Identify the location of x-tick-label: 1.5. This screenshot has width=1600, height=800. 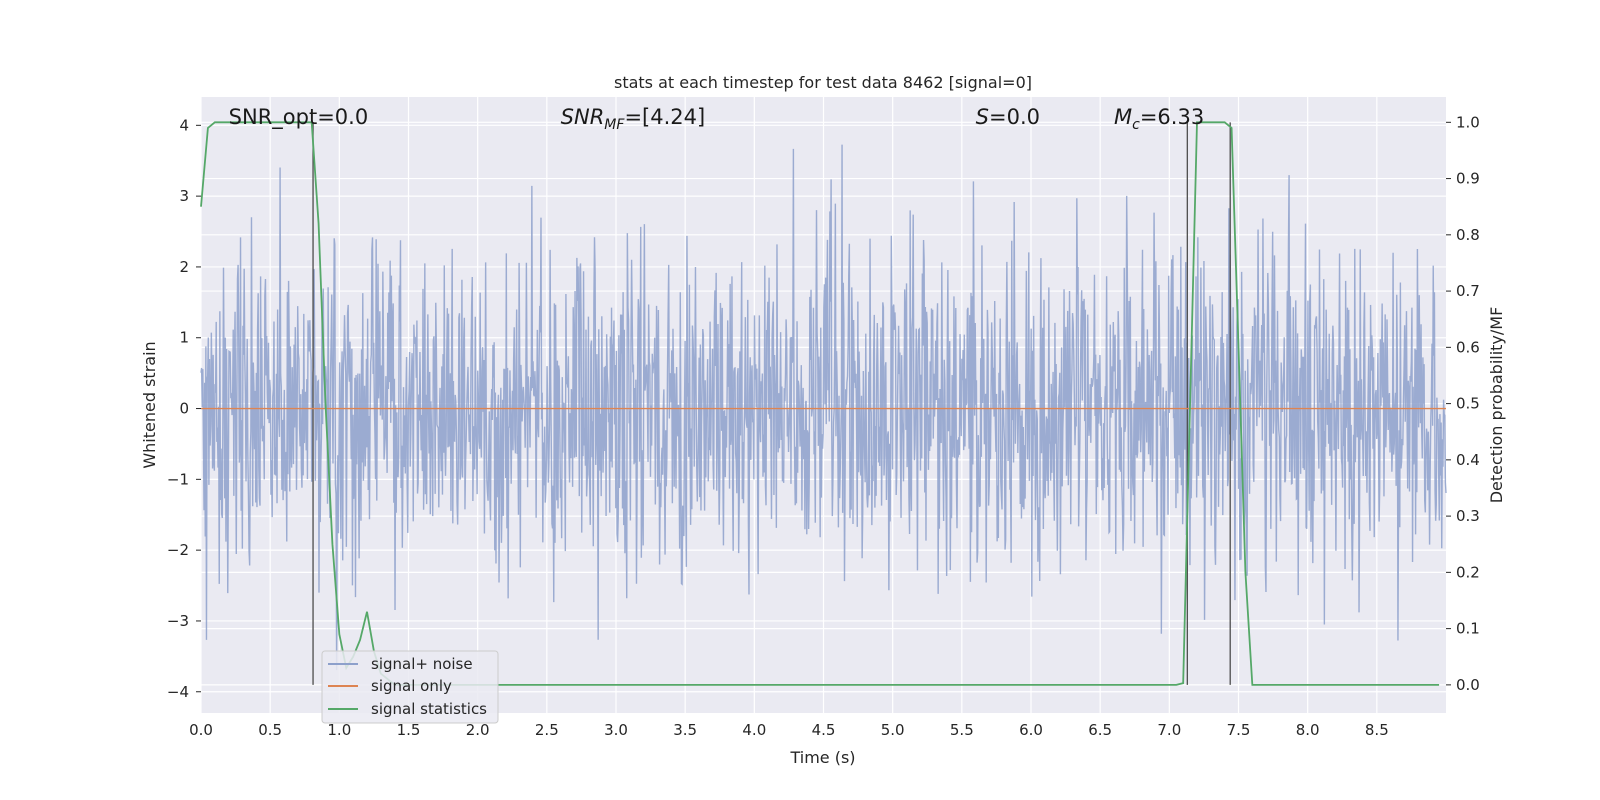
(409, 730).